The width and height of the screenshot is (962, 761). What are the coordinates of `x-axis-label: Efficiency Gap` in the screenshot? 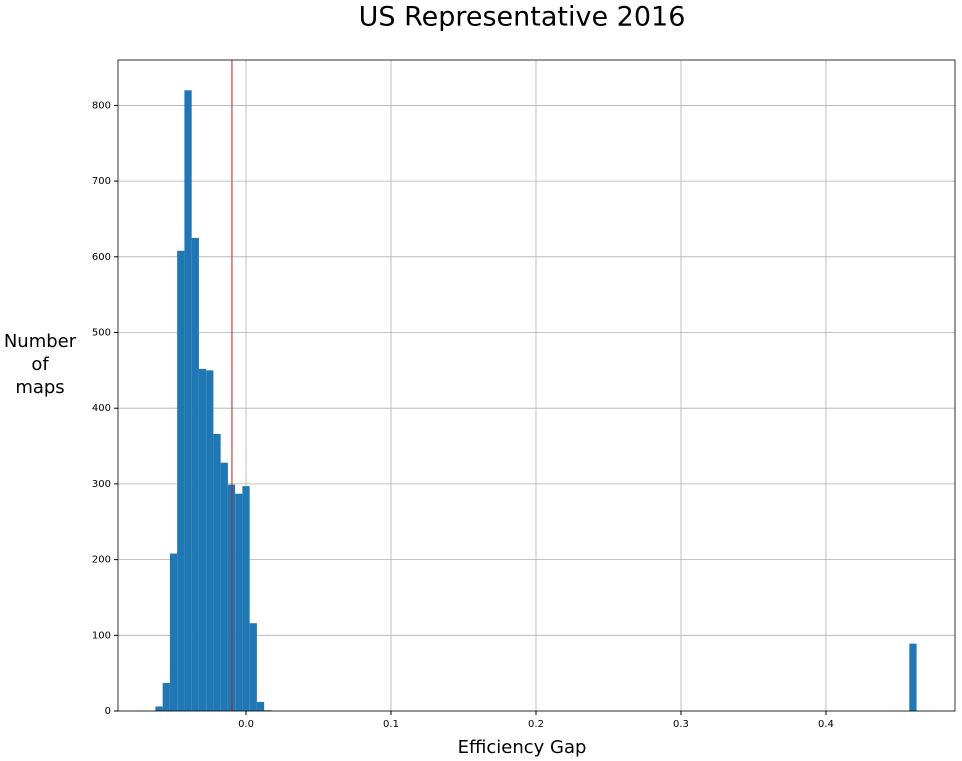 It's located at (522, 747).